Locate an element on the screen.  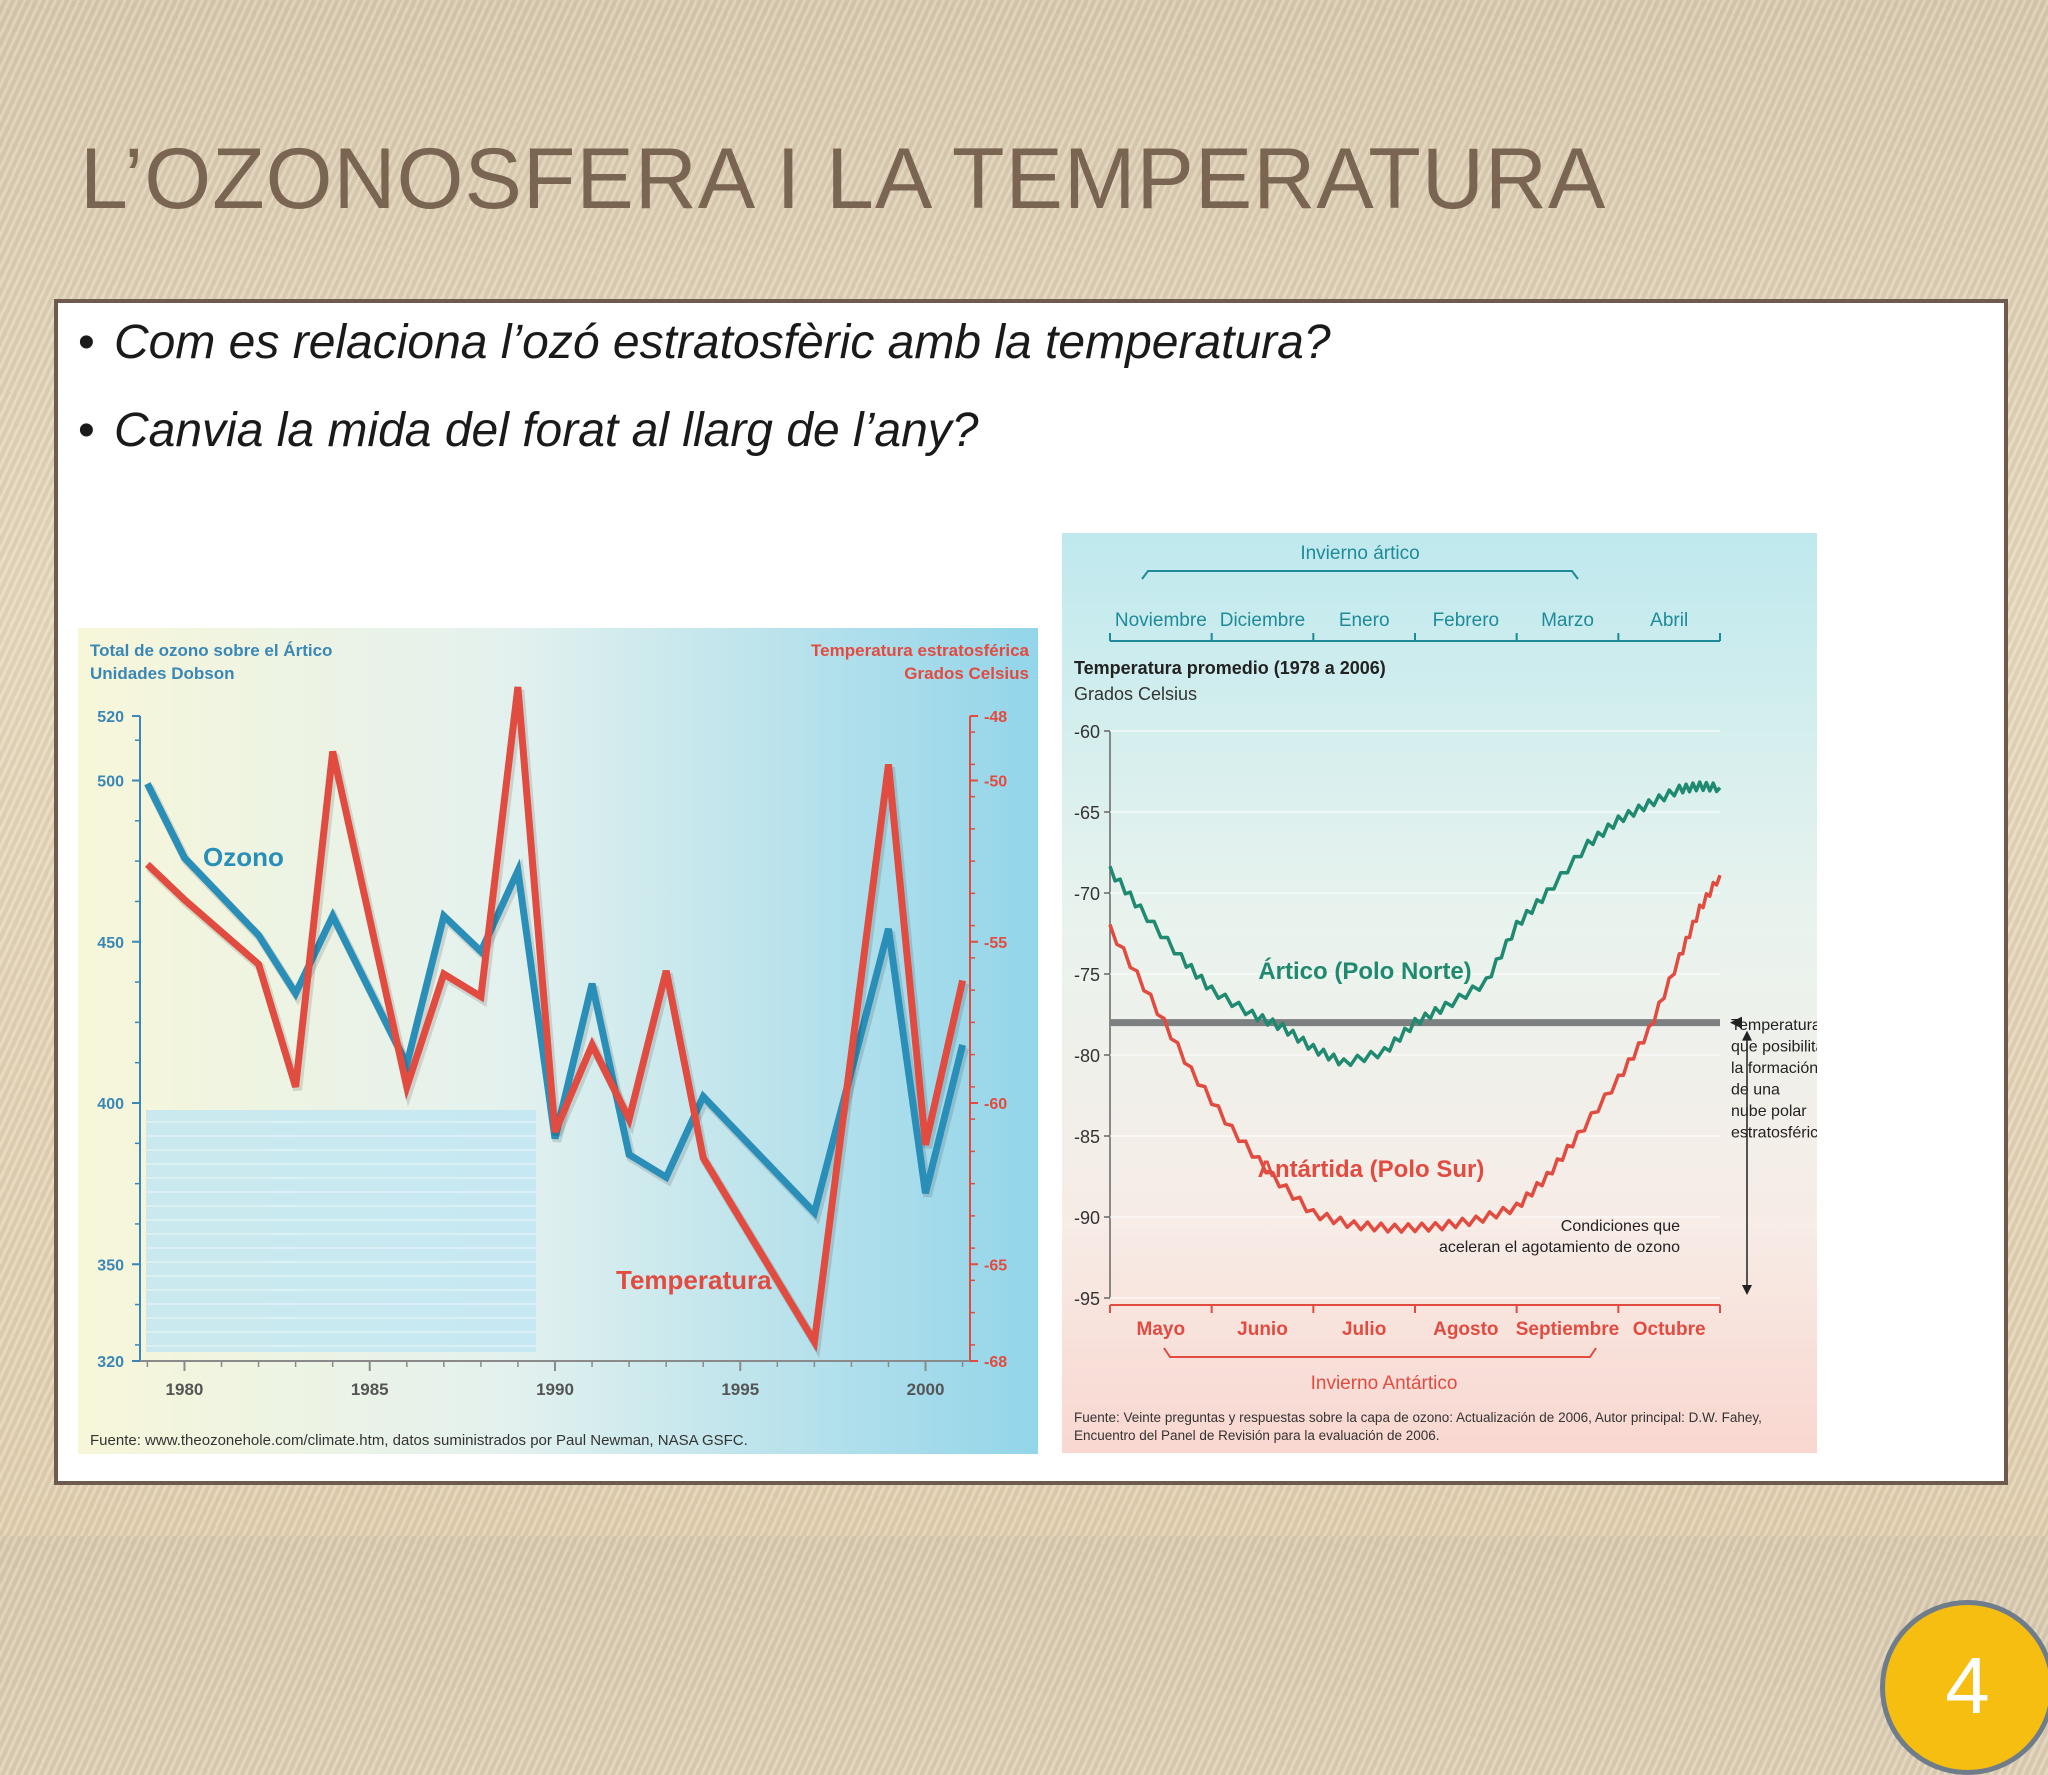
chart2-top-month-enero: Enero is located at coordinates (1364, 620).